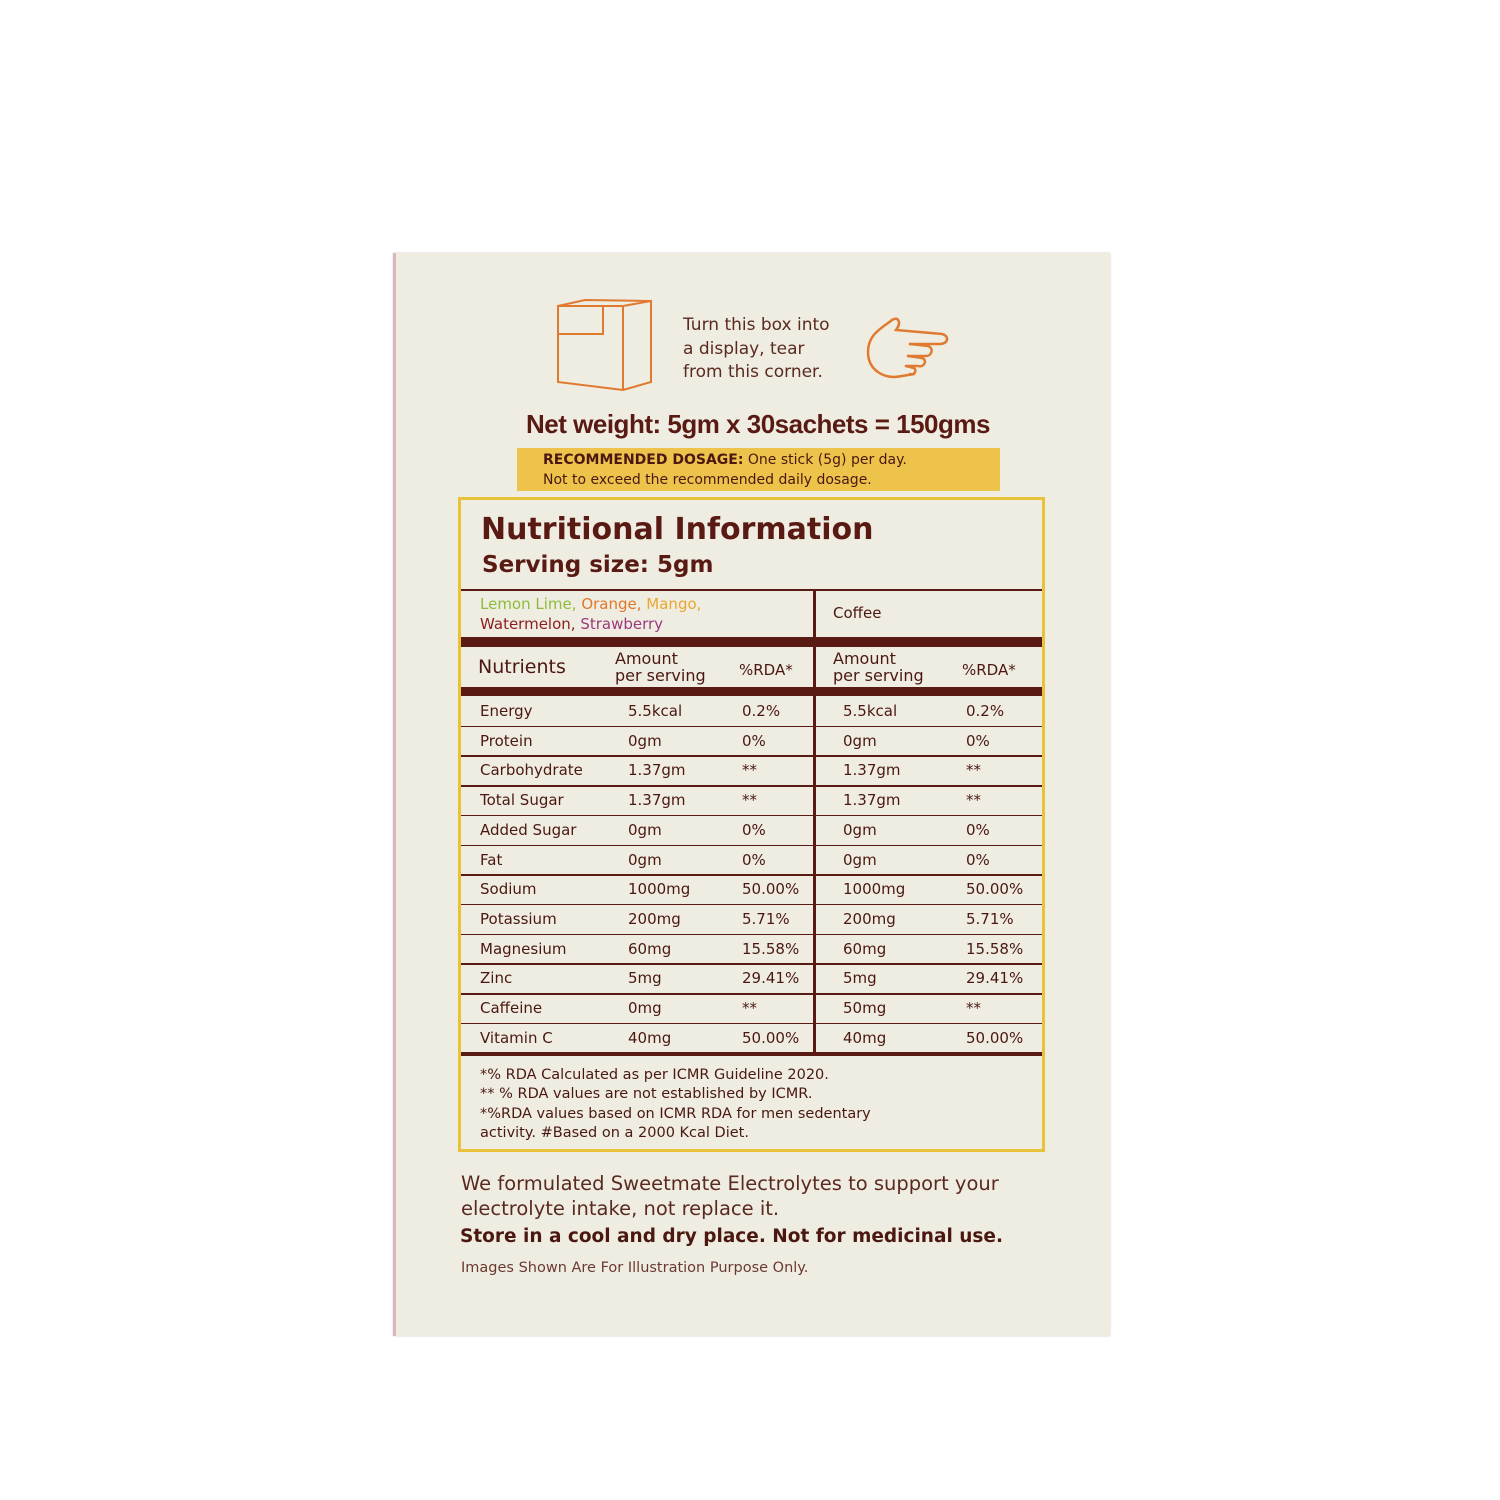 This screenshot has height=1500, width=1500. I want to click on nutrition-title: Nutritional Information, so click(677, 529).